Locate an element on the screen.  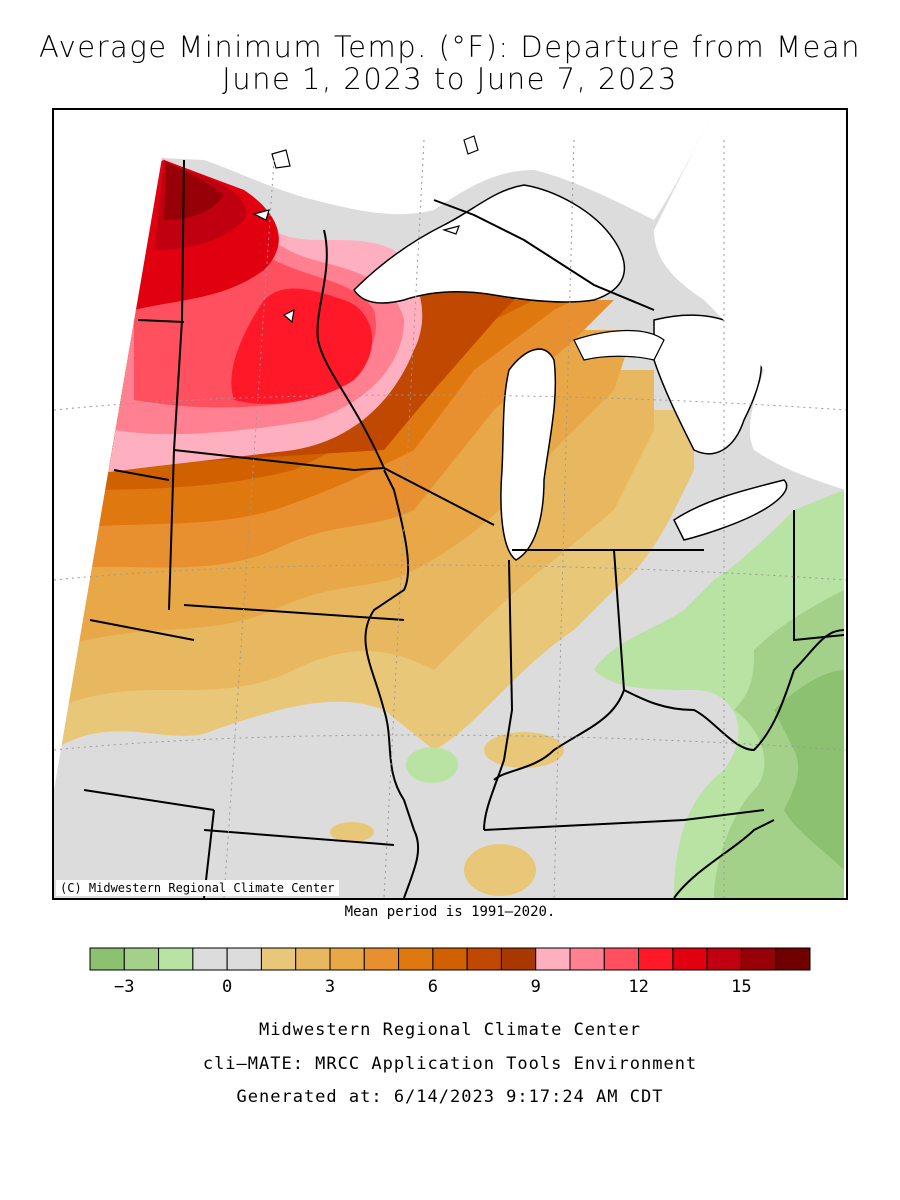
copyright-label: (C) Midwestern Regional Climate Center is located at coordinates (197, 888).